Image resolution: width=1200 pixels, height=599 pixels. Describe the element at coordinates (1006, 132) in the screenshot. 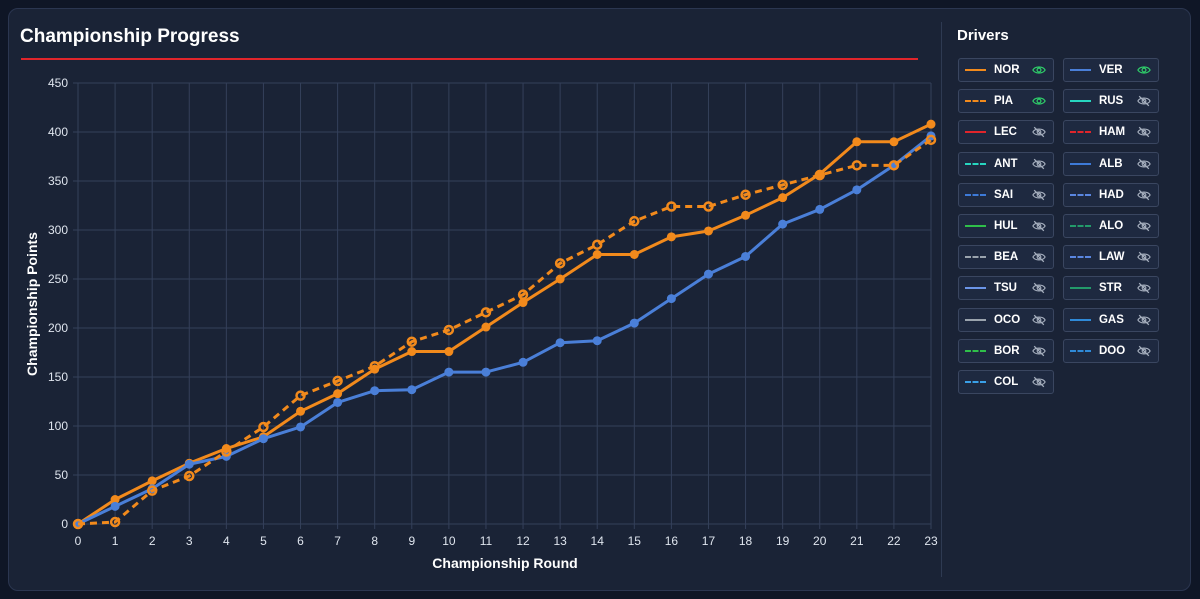

I see `driver-toggle-lec: LEC` at that location.